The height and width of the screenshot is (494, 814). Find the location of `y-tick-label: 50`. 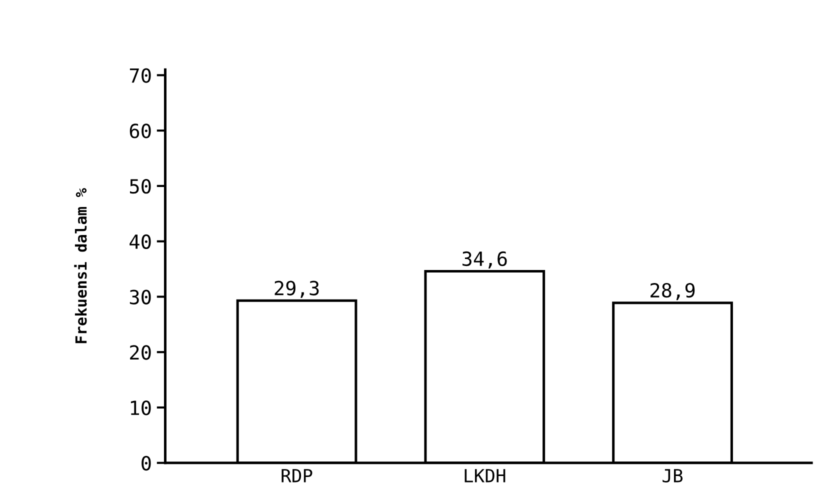

y-tick-label: 50 is located at coordinates (140, 186).